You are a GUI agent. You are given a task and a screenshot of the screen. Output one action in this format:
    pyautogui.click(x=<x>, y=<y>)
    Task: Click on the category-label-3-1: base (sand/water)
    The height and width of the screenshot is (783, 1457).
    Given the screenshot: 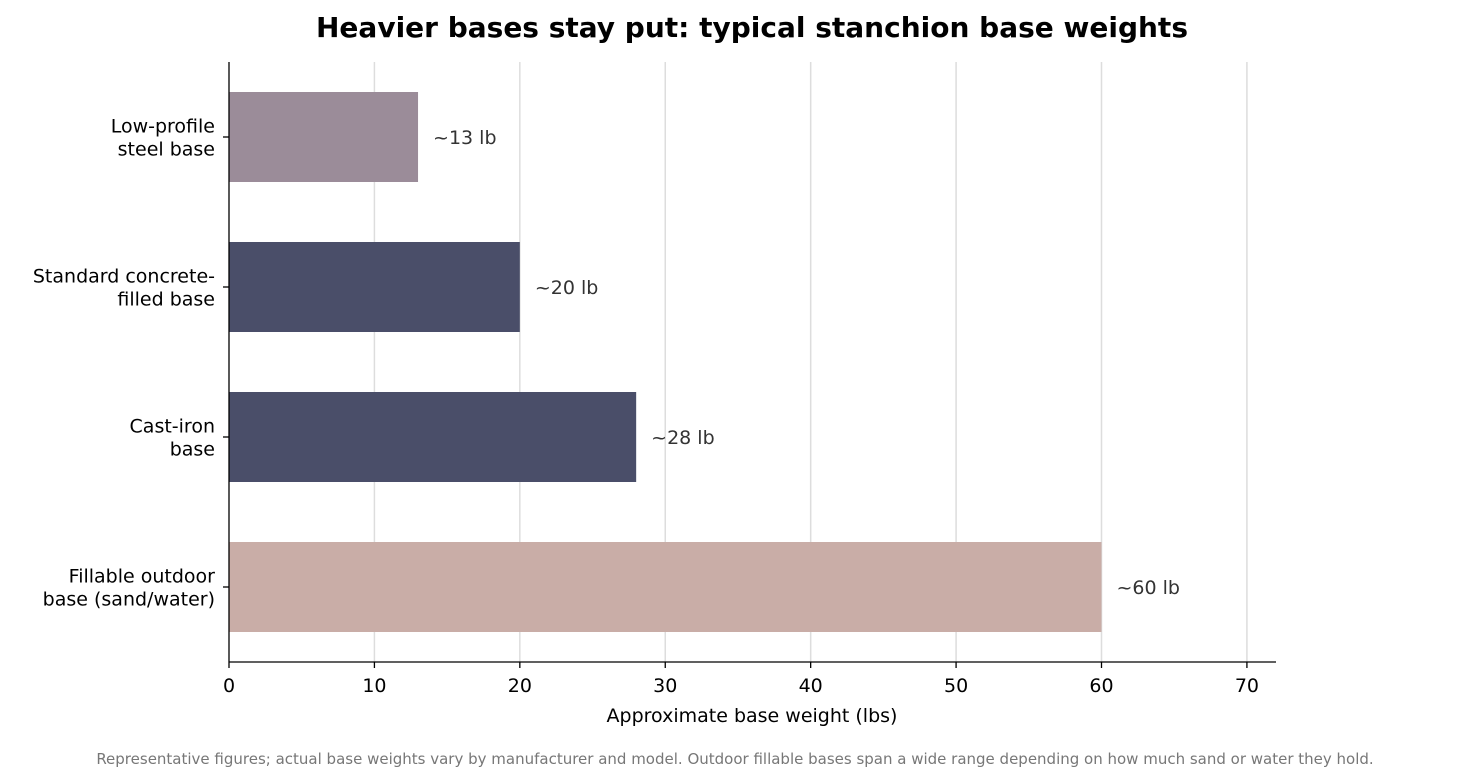 What is the action you would take?
    pyautogui.click(x=129, y=600)
    